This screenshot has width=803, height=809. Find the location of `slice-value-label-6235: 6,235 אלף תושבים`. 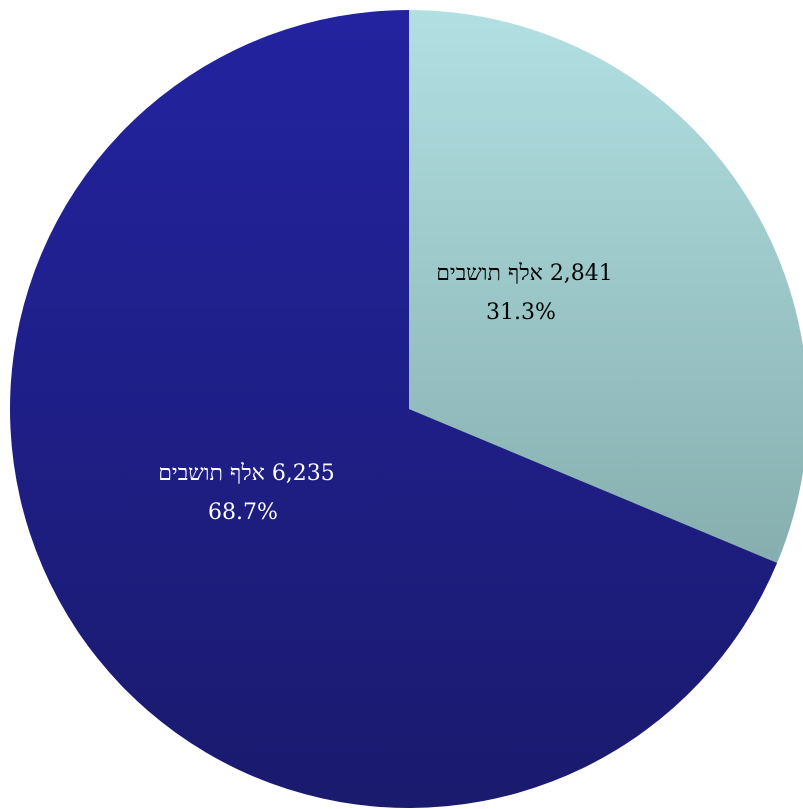

slice-value-label-6235: 6,235 אלף תושבים is located at coordinates (246, 473).